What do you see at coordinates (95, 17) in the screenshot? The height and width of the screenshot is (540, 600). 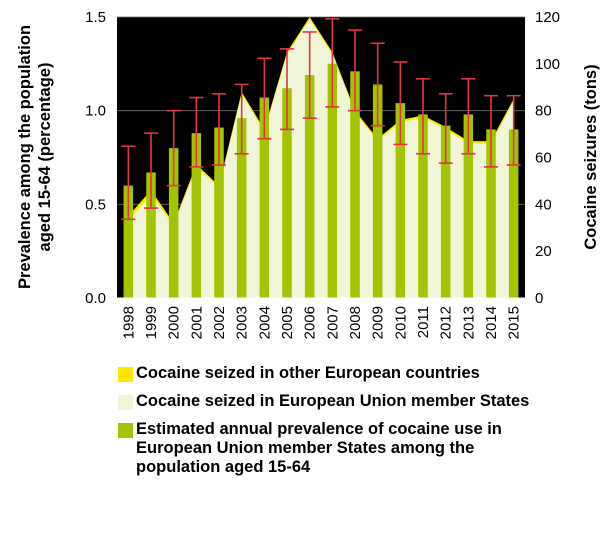 I see `left-tick-label: 1.5` at bounding box center [95, 17].